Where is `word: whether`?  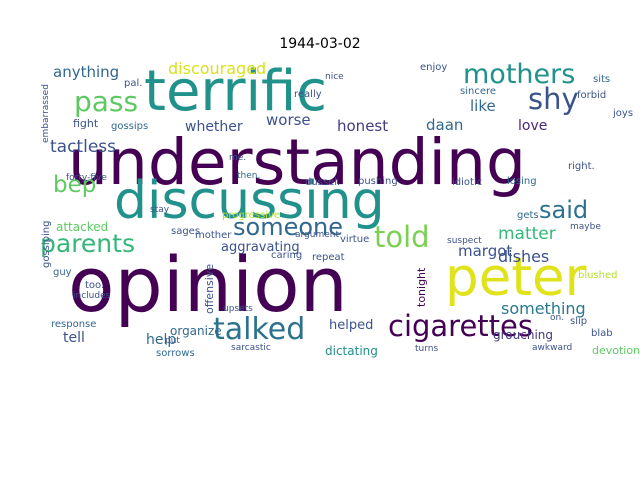 word: whether is located at coordinates (214, 127).